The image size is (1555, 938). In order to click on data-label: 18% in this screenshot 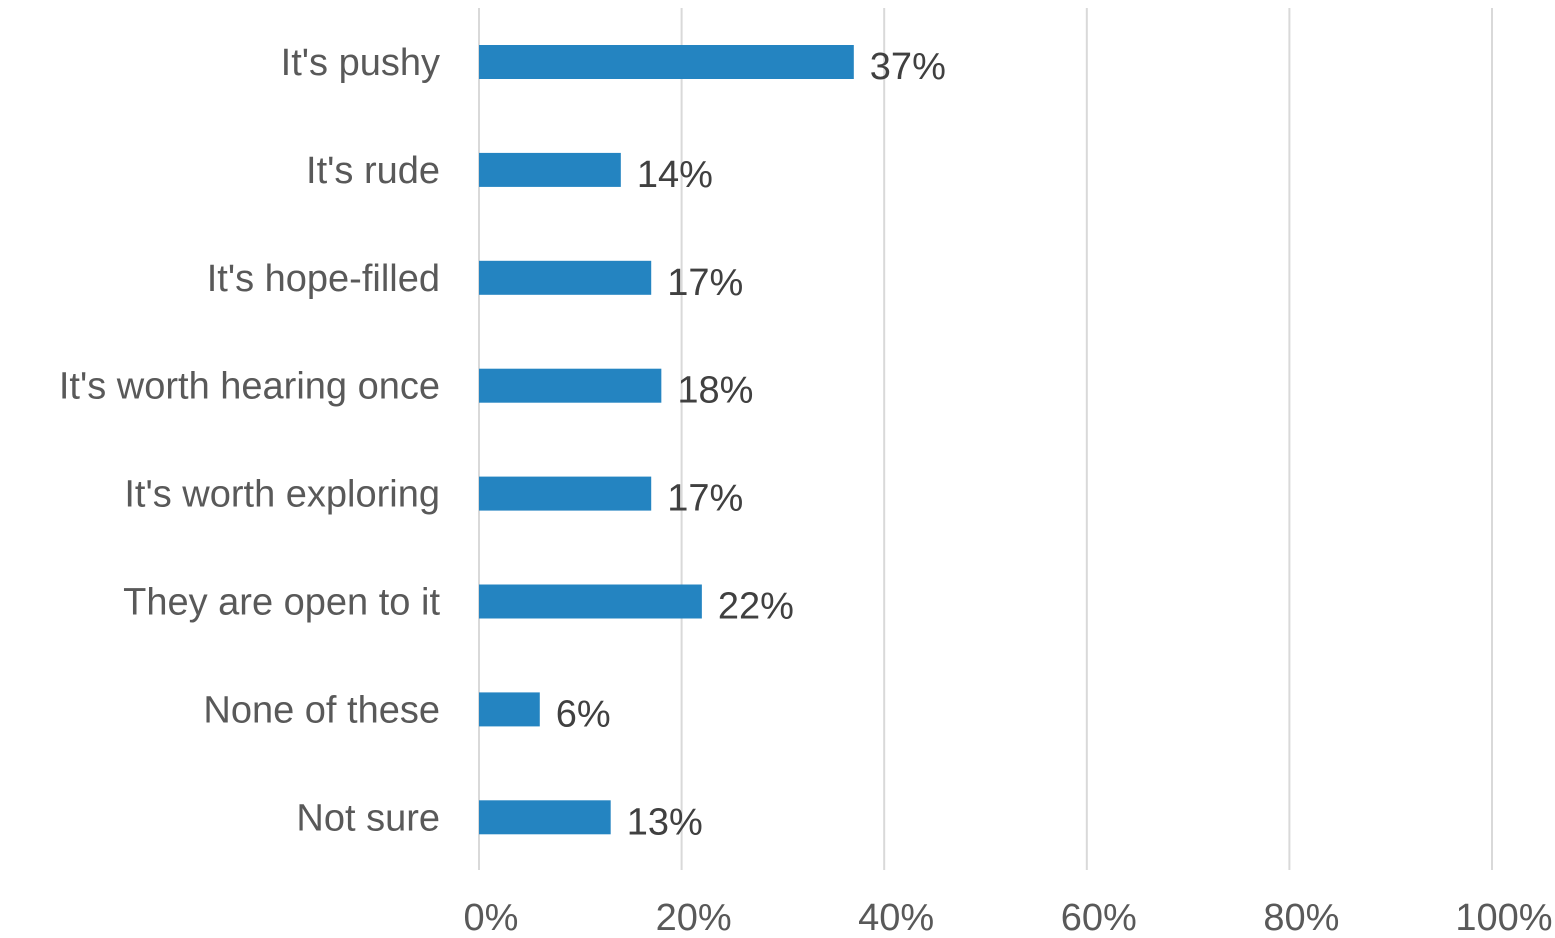, I will do `click(715, 391)`.